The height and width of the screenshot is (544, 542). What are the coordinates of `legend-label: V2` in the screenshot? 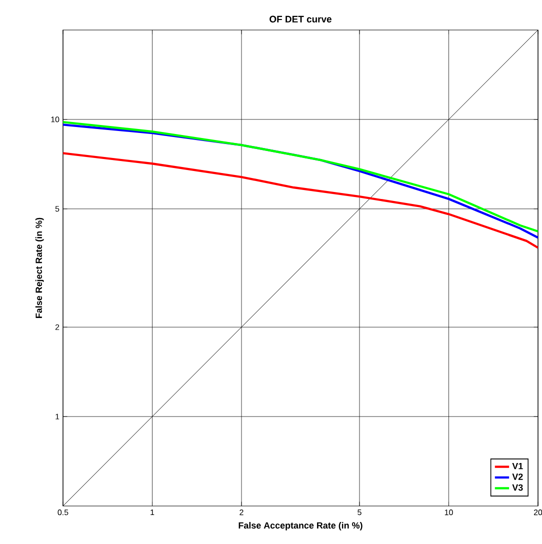 It's located at (517, 477).